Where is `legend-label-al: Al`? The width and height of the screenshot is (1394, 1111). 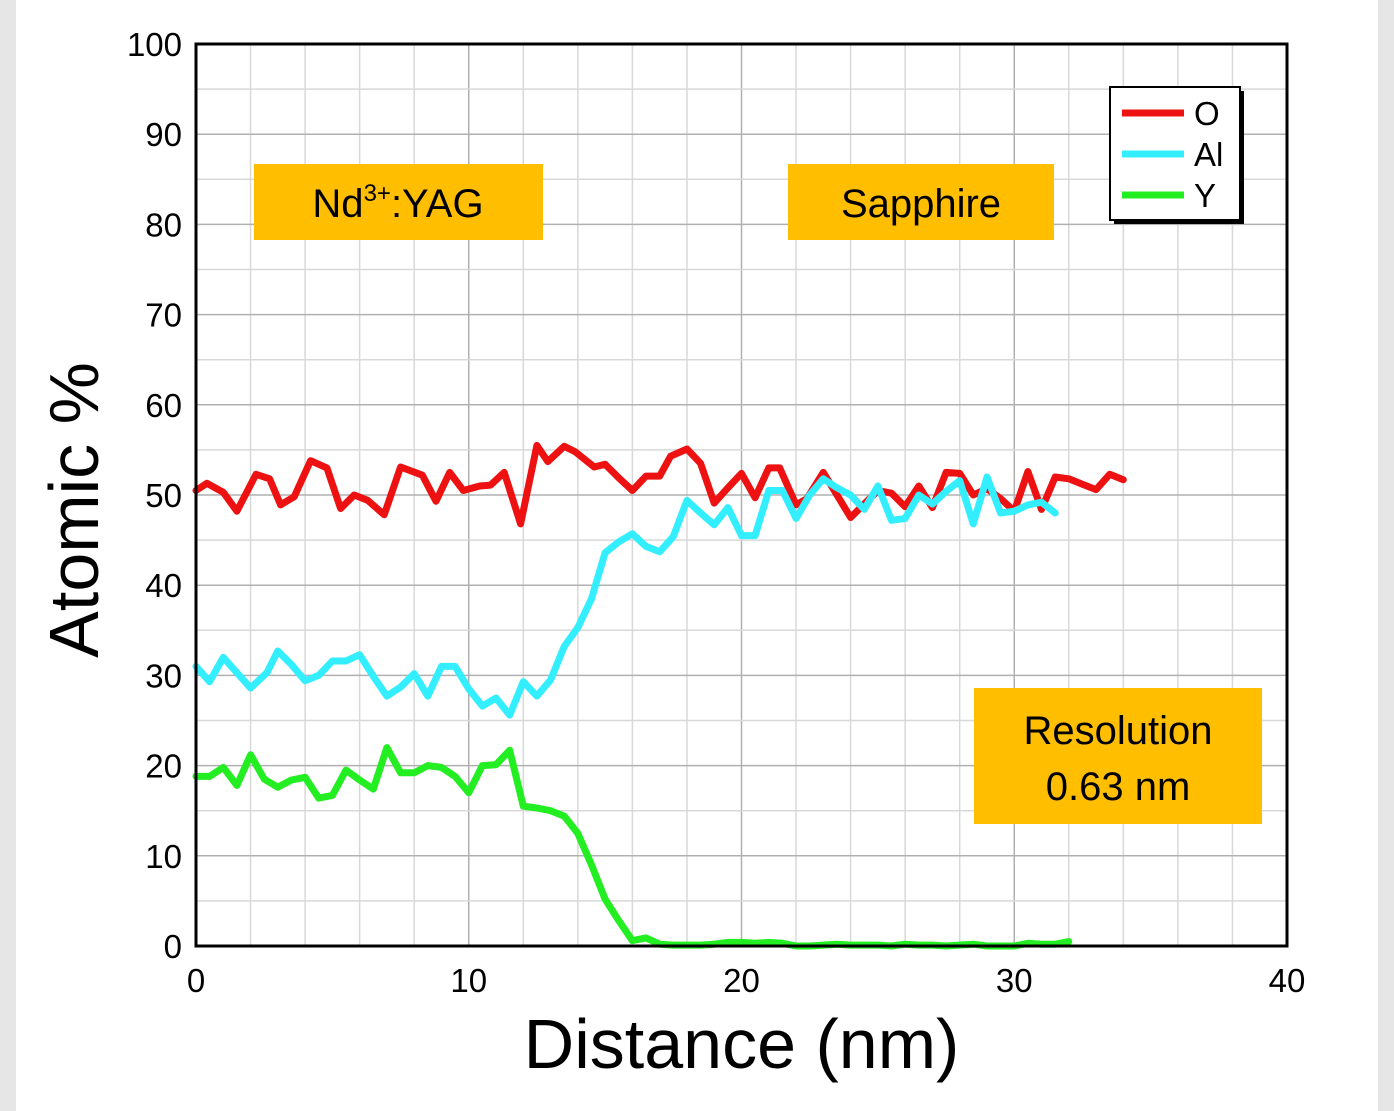
legend-label-al: Al is located at coordinates (1208, 154).